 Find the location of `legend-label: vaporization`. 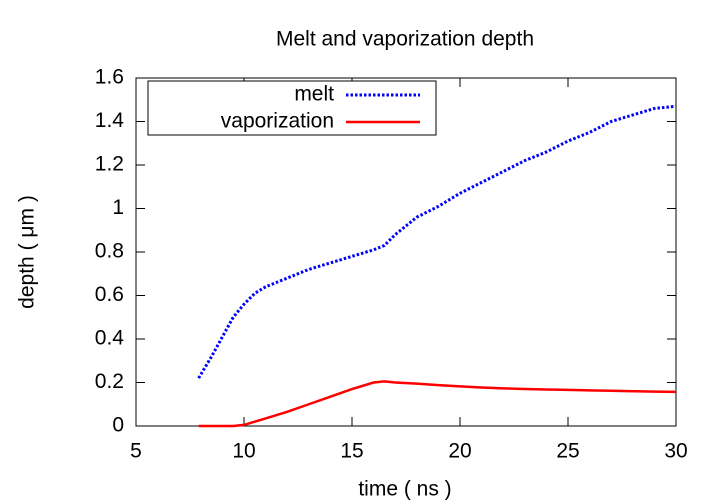

legend-label: vaporization is located at coordinates (277, 121).